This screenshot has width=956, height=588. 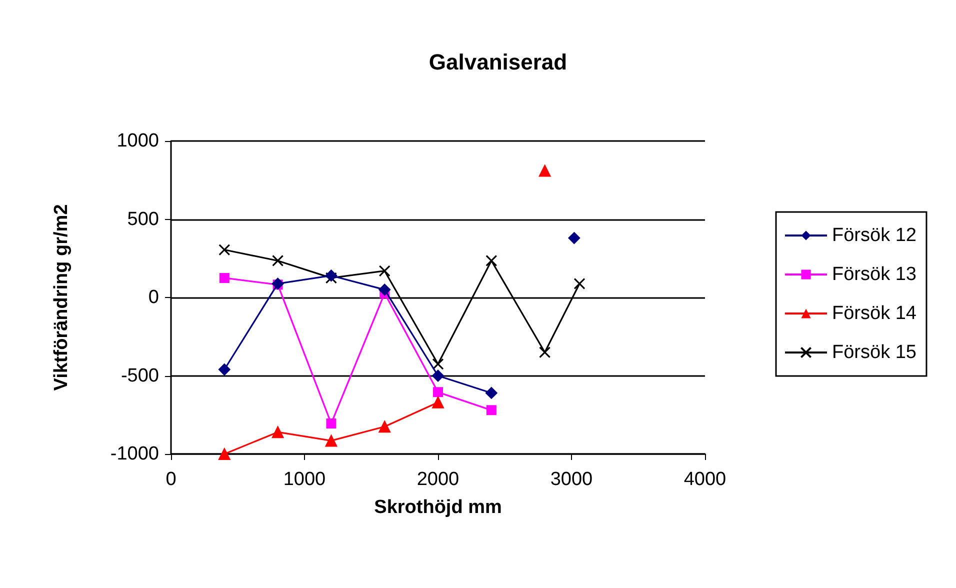 What do you see at coordinates (438, 507) in the screenshot?
I see `x-axis-title: Skrothöjd mm` at bounding box center [438, 507].